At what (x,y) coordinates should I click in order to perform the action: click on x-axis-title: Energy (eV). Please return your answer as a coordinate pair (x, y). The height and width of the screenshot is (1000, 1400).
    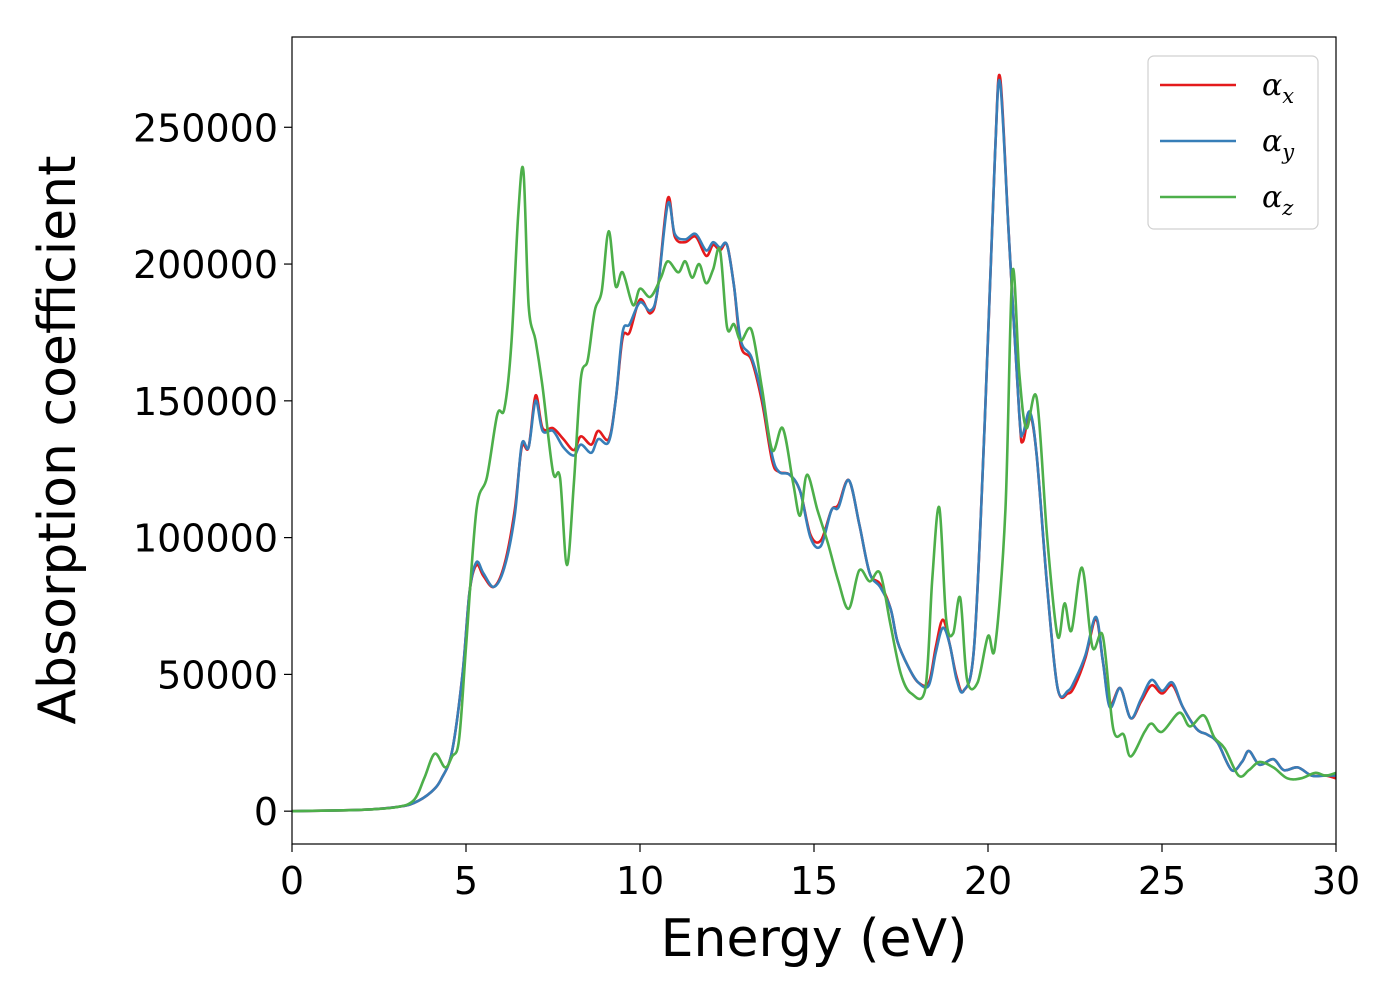
    Looking at the image, I should click on (814, 939).